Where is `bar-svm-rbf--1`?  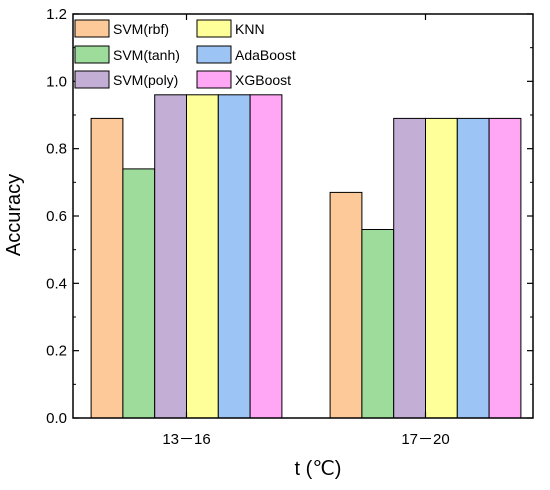 bar-svm-rbf--1 is located at coordinates (107, 268).